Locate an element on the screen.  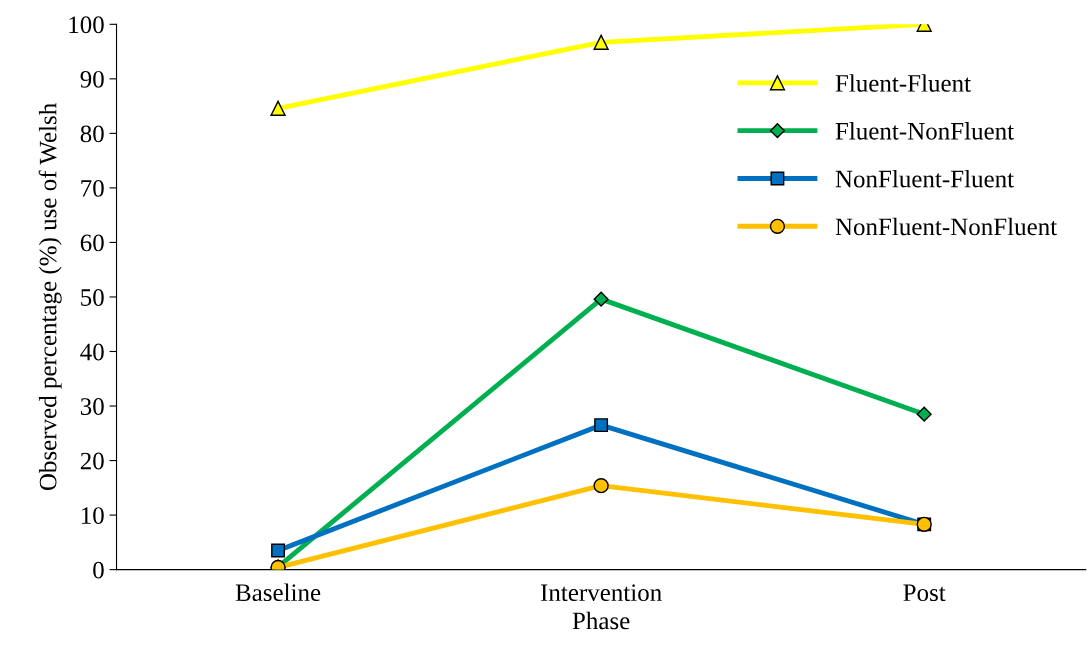
y-tick-label: 10 is located at coordinates (92, 516).